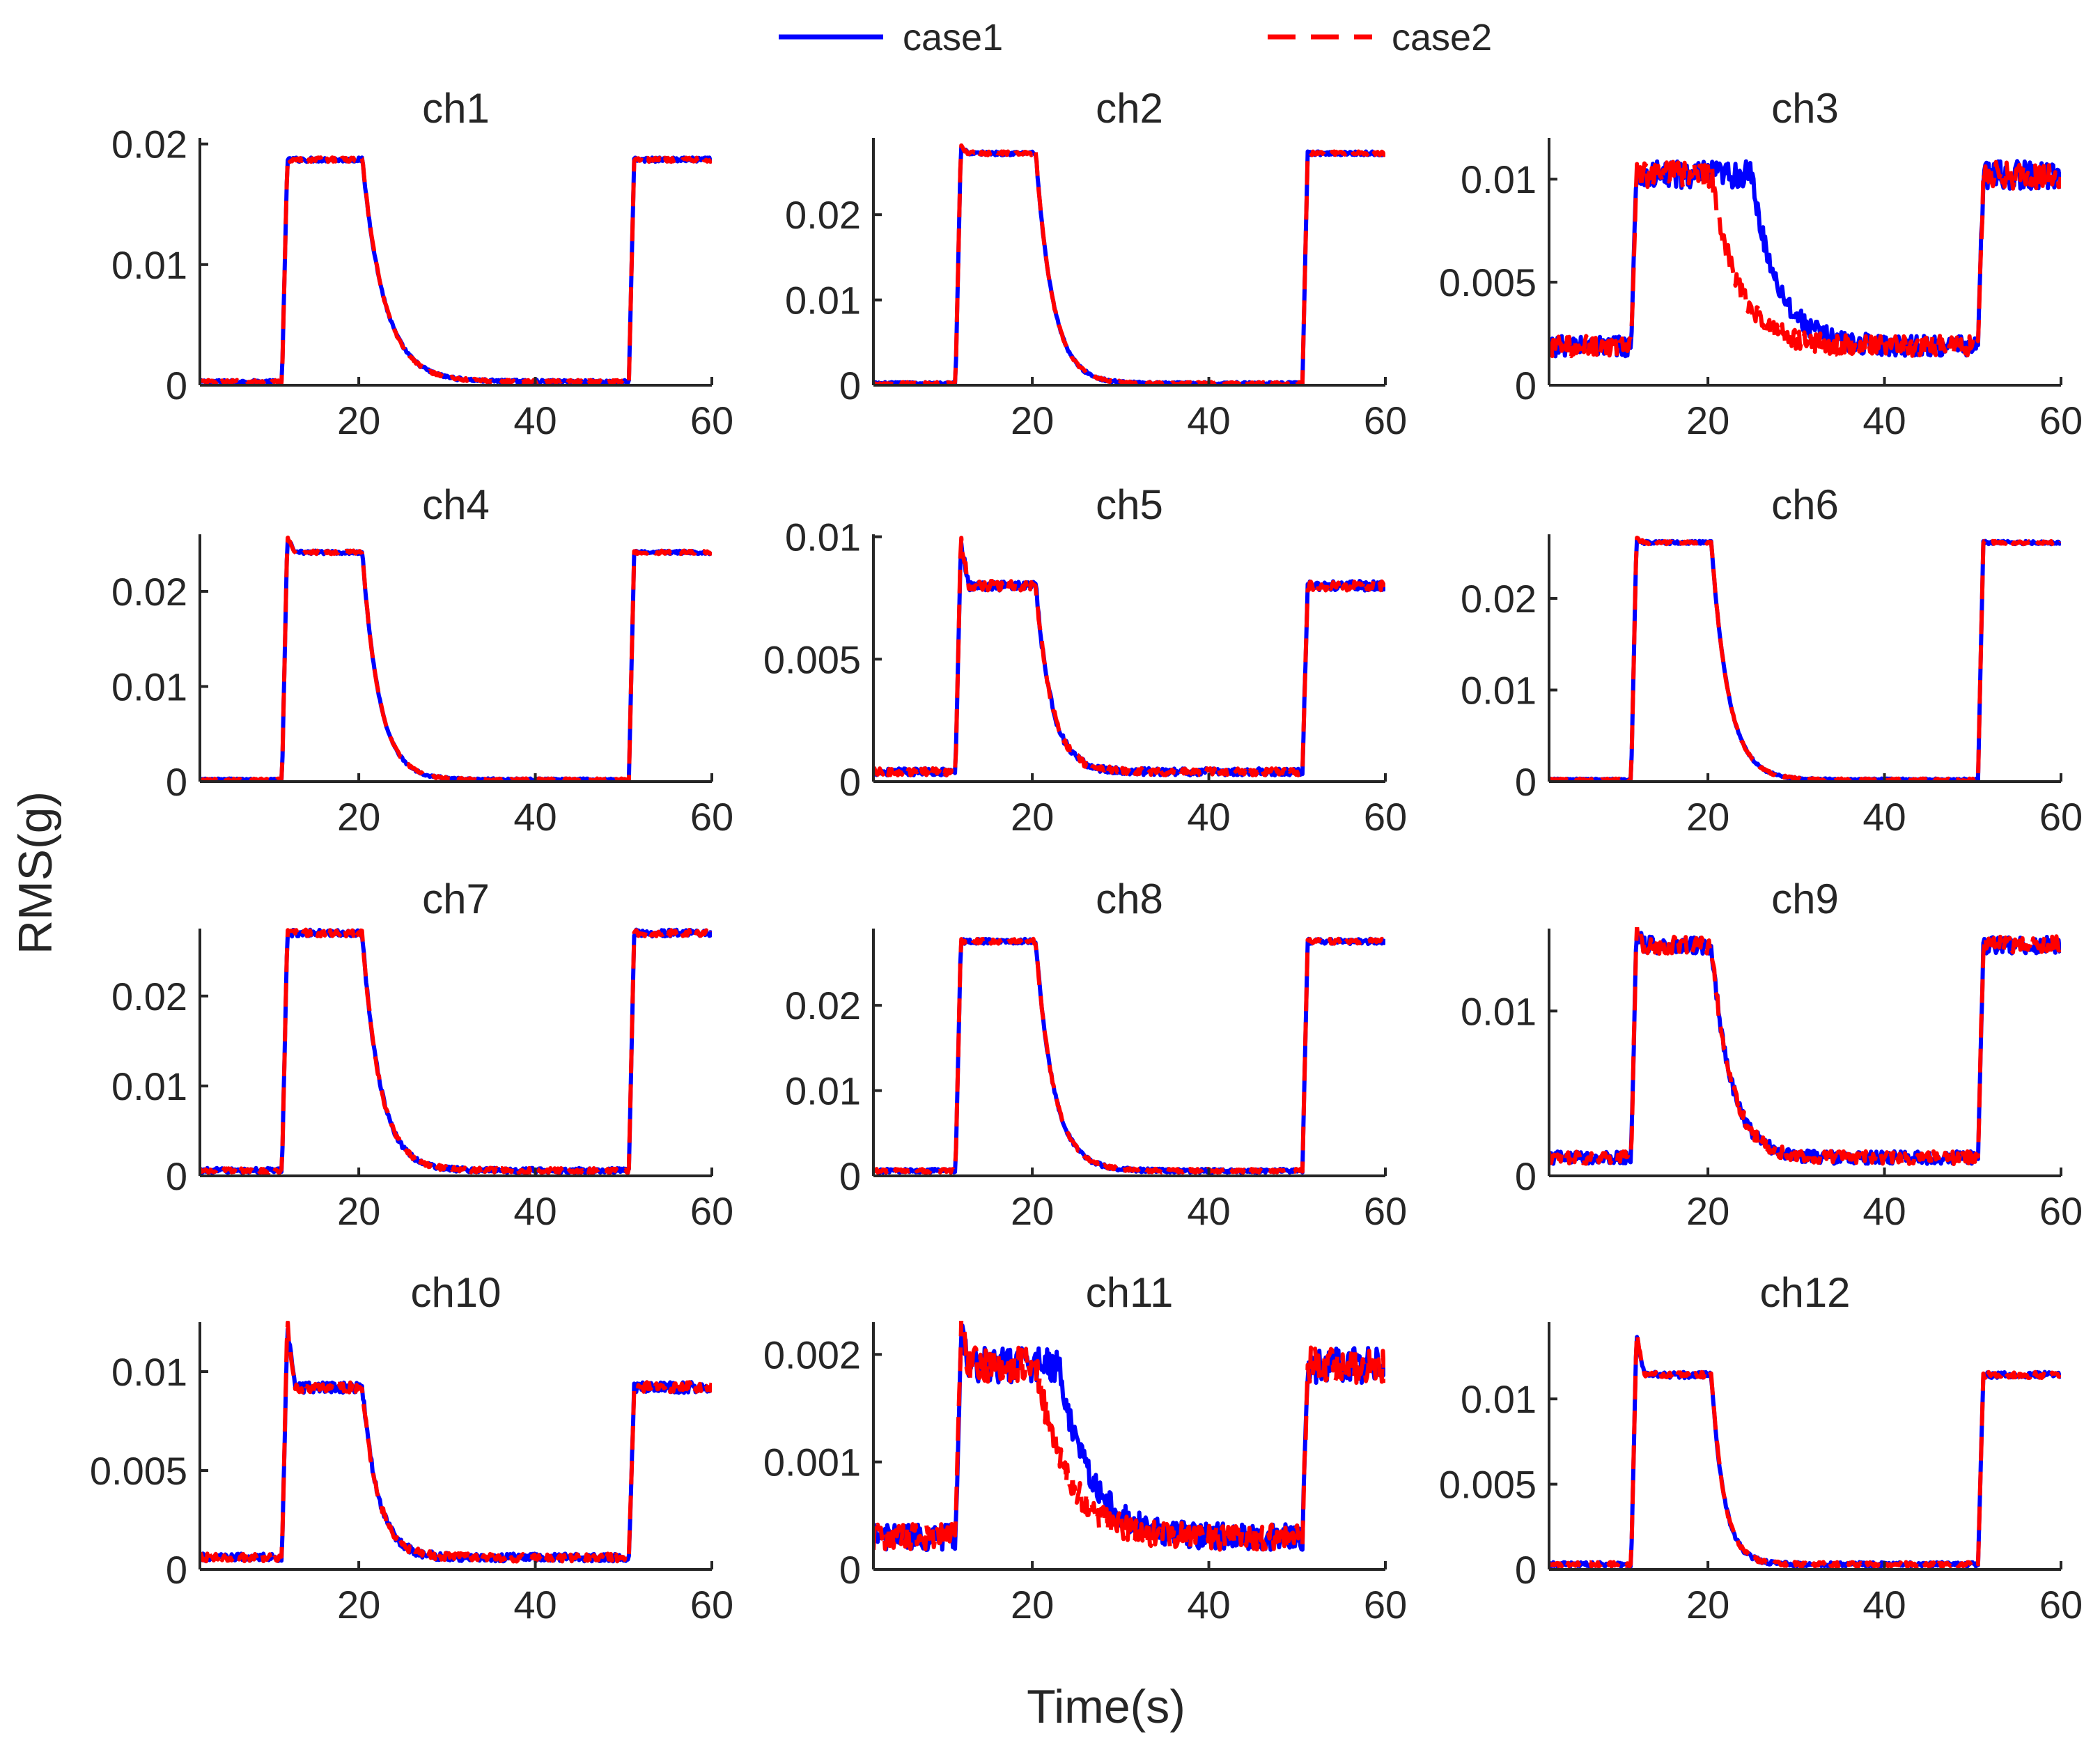 The width and height of the screenshot is (2100, 1745). What do you see at coordinates (1386, 1211) in the screenshot?
I see `x-tick-label-60-ch8: 60` at bounding box center [1386, 1211].